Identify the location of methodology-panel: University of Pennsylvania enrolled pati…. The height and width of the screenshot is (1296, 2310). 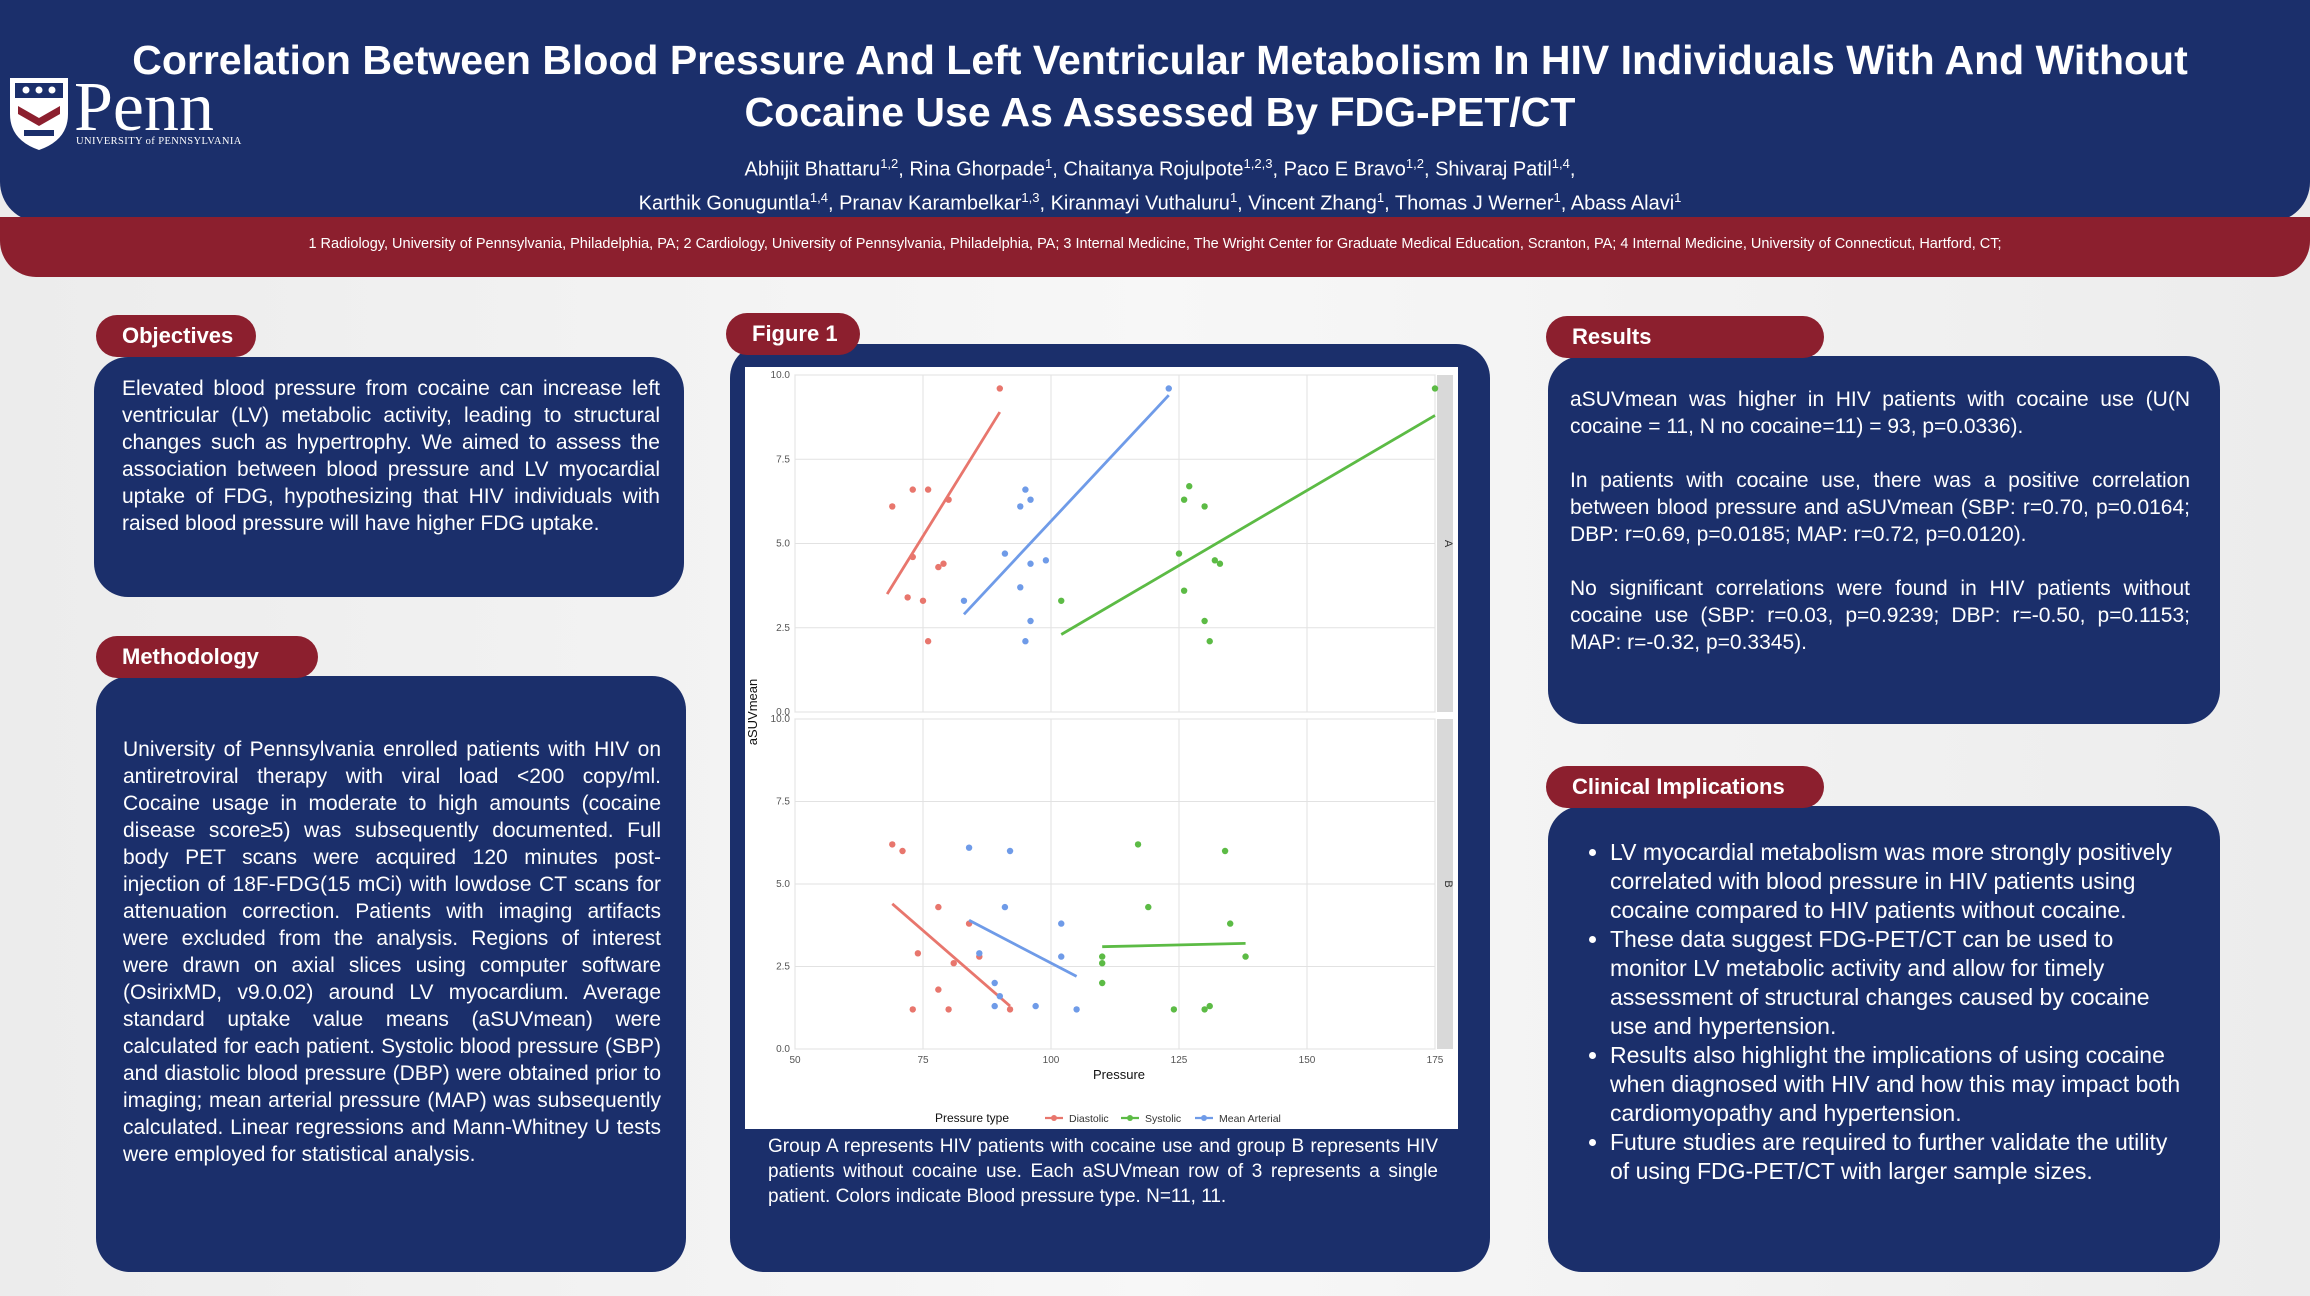
(391, 974).